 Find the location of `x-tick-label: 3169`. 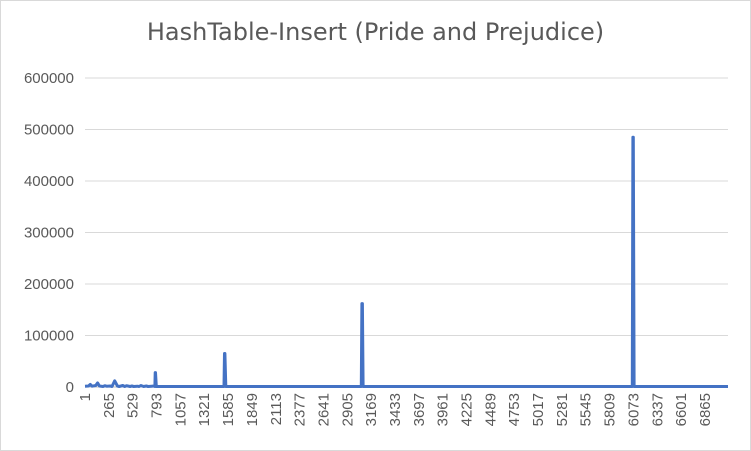

x-tick-label: 3169 is located at coordinates (371, 409).